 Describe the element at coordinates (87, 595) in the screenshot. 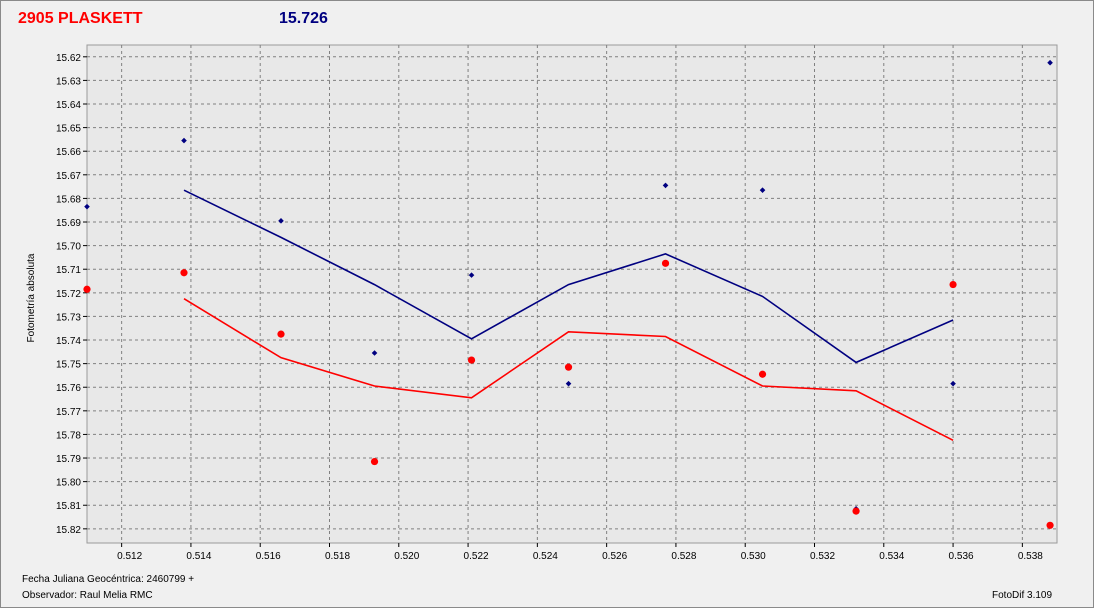

I see `observer-label: Observador: Raul Melia RMC` at that location.